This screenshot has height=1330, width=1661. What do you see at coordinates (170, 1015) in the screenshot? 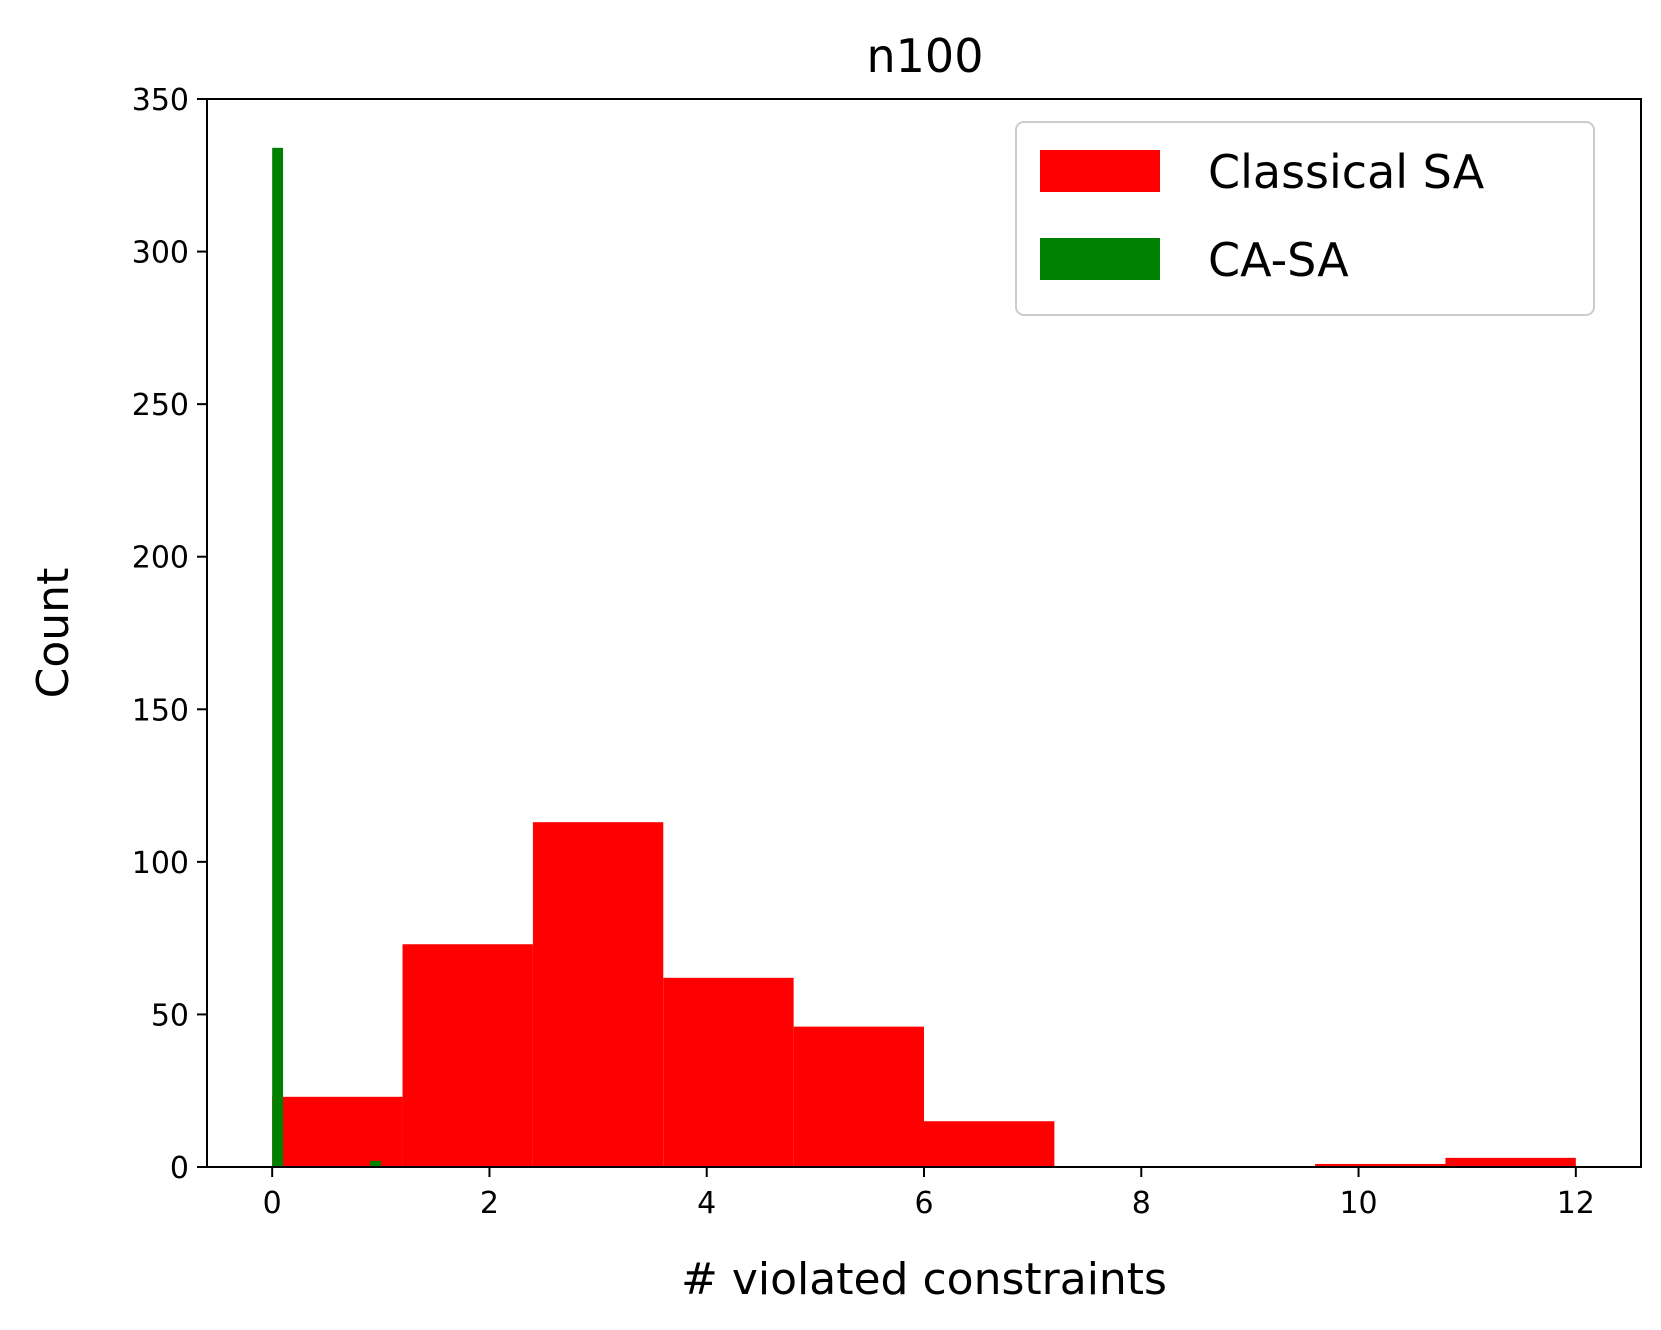
I see `y-tick-label: 50` at bounding box center [170, 1015].